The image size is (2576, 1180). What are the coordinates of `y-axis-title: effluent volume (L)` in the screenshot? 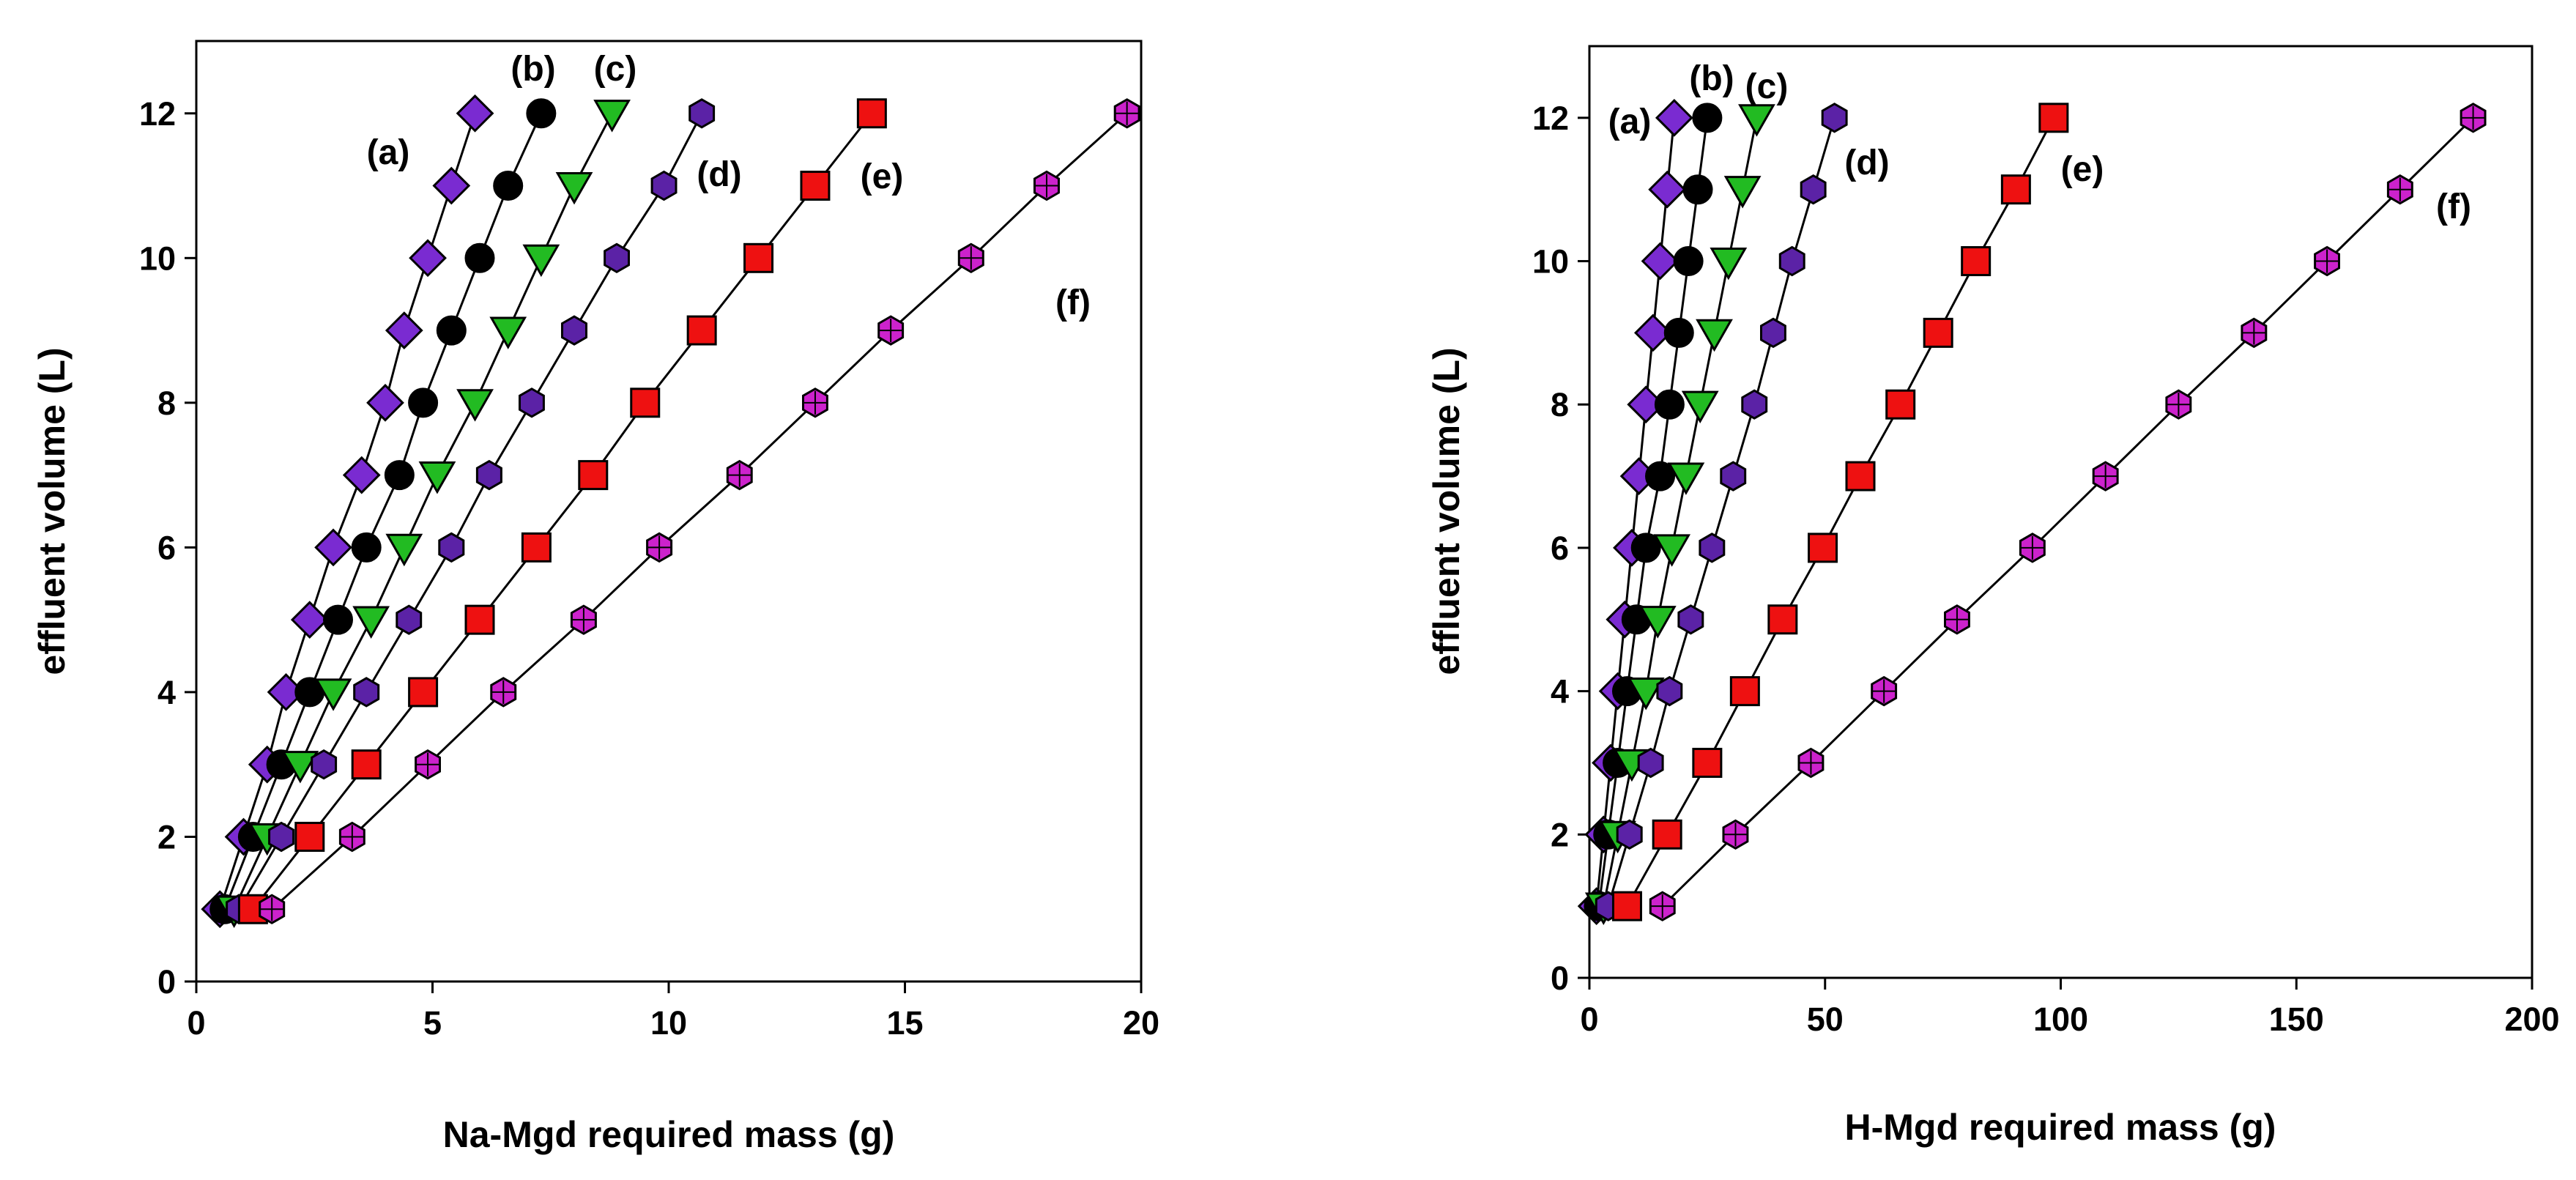 It's located at (52, 511).